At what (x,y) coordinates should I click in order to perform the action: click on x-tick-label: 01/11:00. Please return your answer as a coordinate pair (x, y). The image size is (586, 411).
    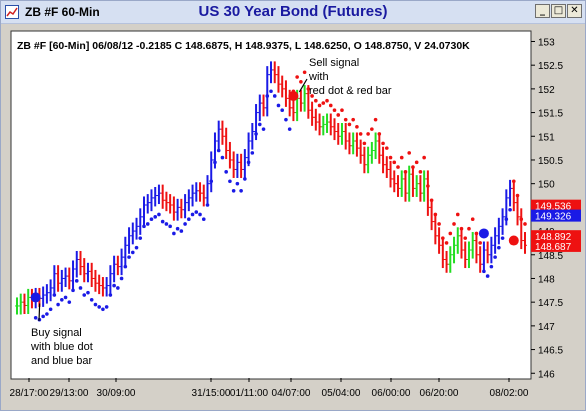
    Looking at the image, I should click on (249, 393).